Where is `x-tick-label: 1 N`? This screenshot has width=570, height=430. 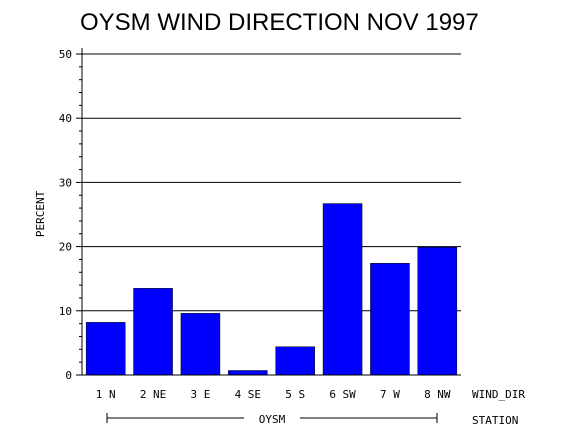 x-tick-label: 1 N is located at coordinates (106, 394).